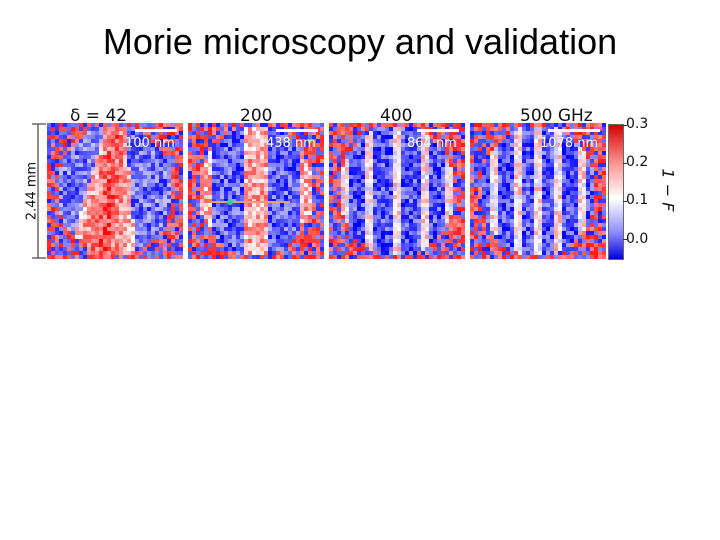 The image size is (720, 540). Describe the element at coordinates (32, 191) in the screenshot. I see `height-label: 2.44 mm` at that location.